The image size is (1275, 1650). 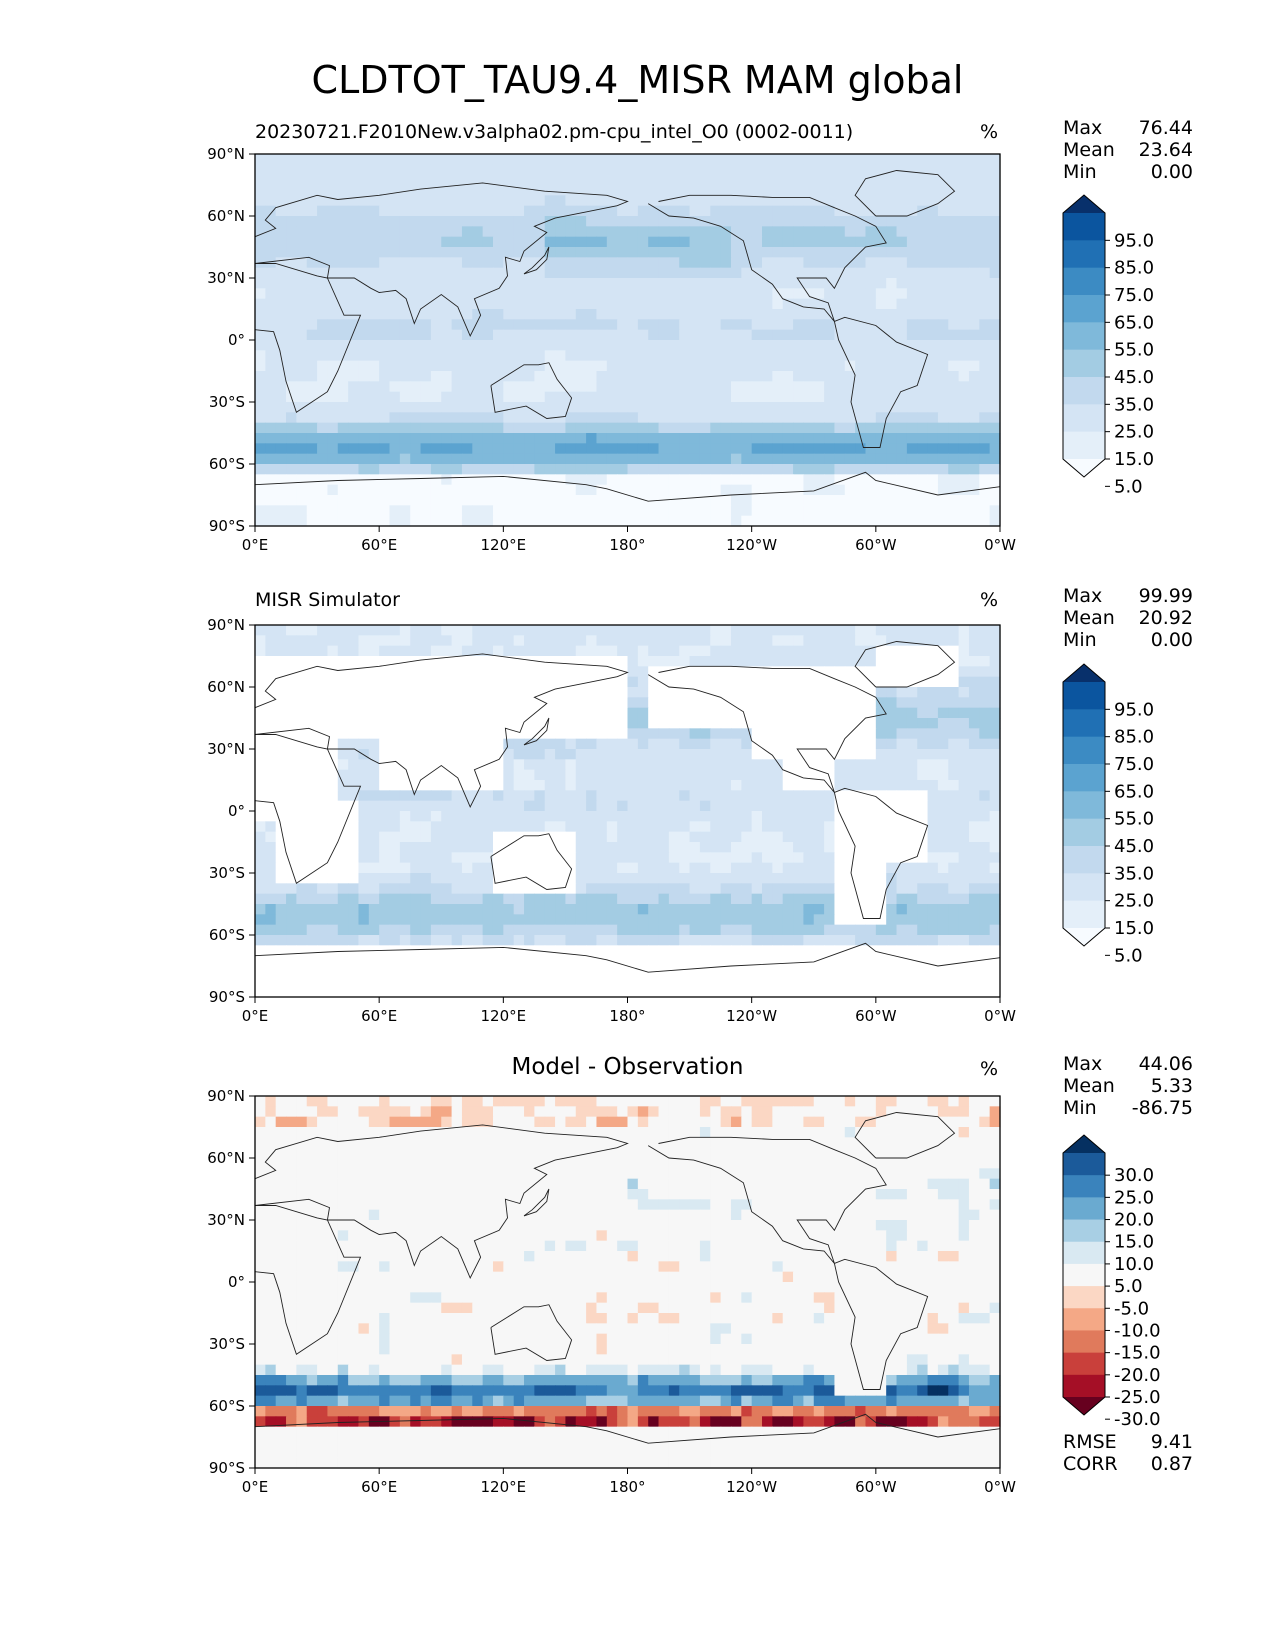 What do you see at coordinates (255, 545) in the screenshot?
I see `x-tick-label: 0°E` at bounding box center [255, 545].